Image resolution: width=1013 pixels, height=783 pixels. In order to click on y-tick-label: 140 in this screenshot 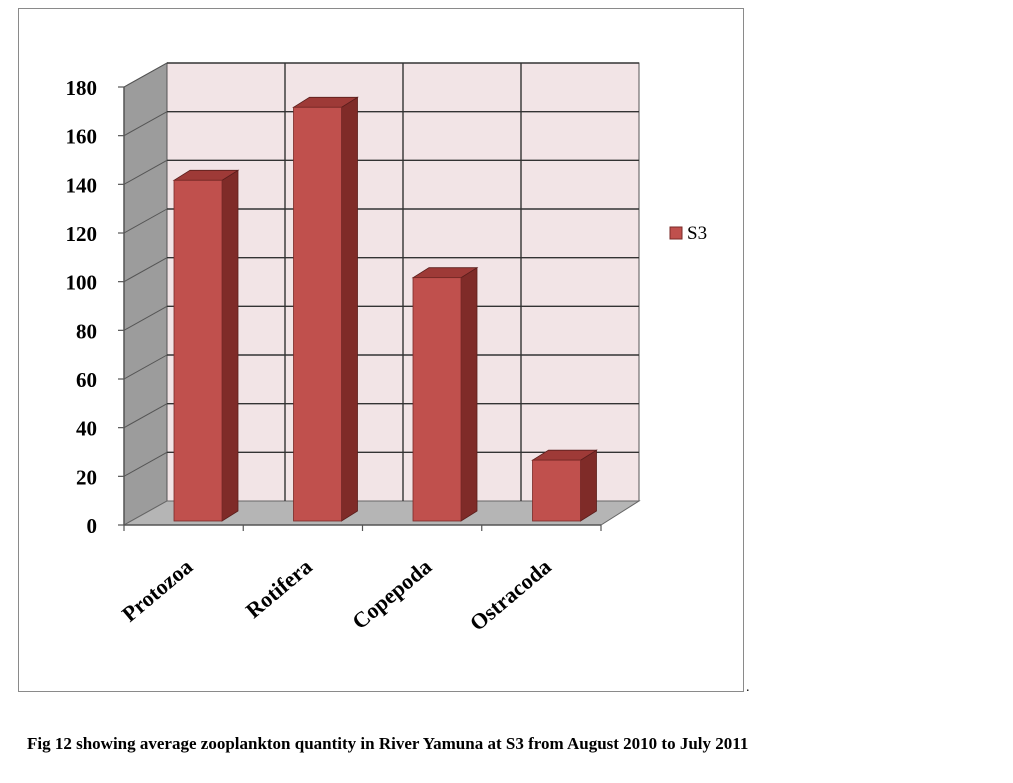, I will do `click(82, 185)`.